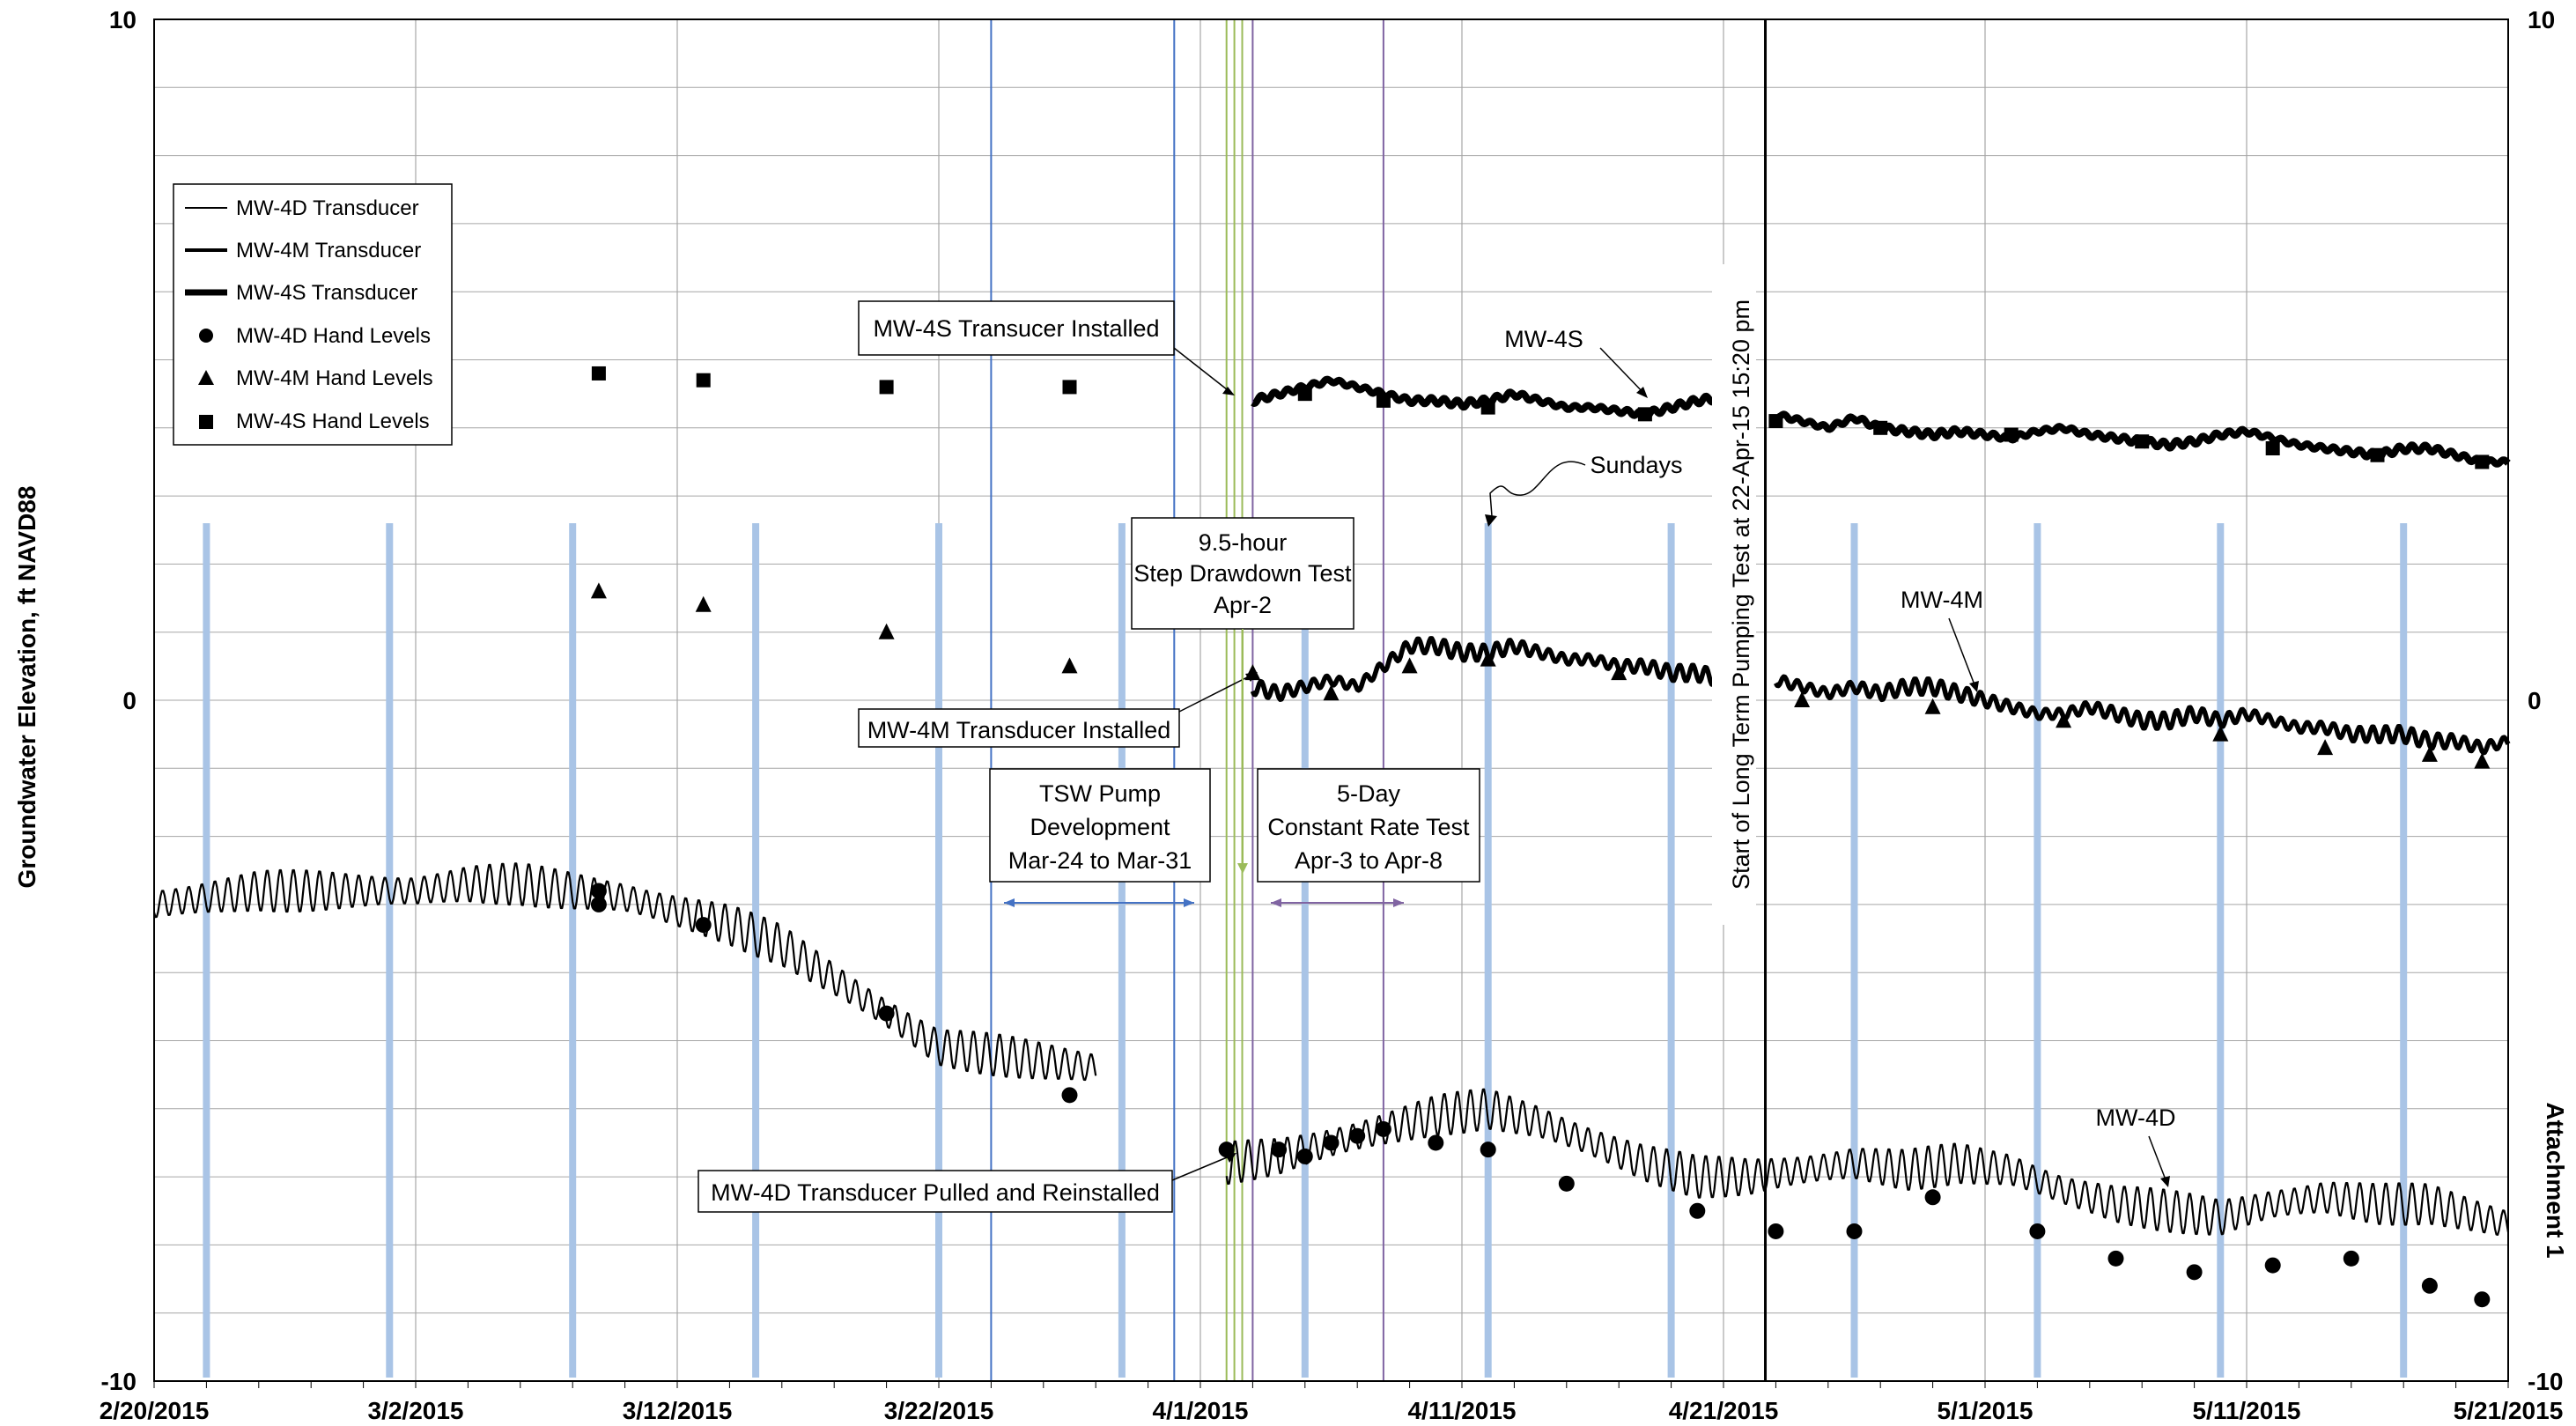 The height and width of the screenshot is (1426, 2576). I want to click on y-tick-label-left: 10, so click(123, 19).